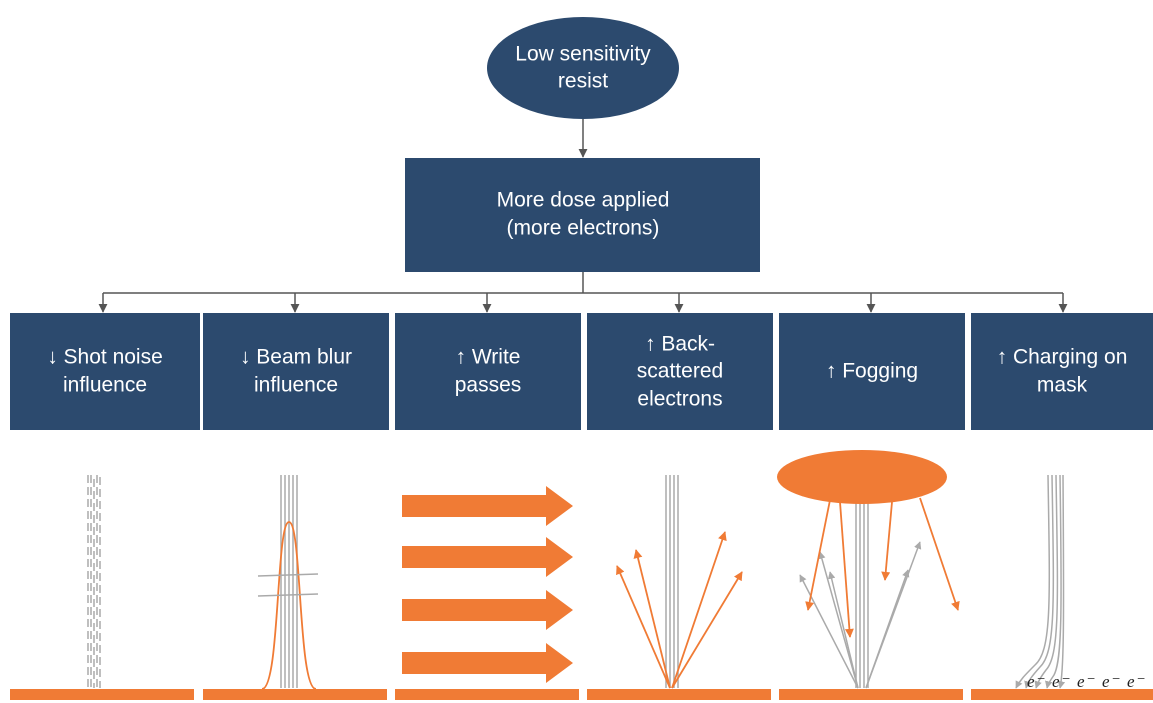 This screenshot has width=1153, height=703. I want to click on effect-text: mask, so click(1062, 385).